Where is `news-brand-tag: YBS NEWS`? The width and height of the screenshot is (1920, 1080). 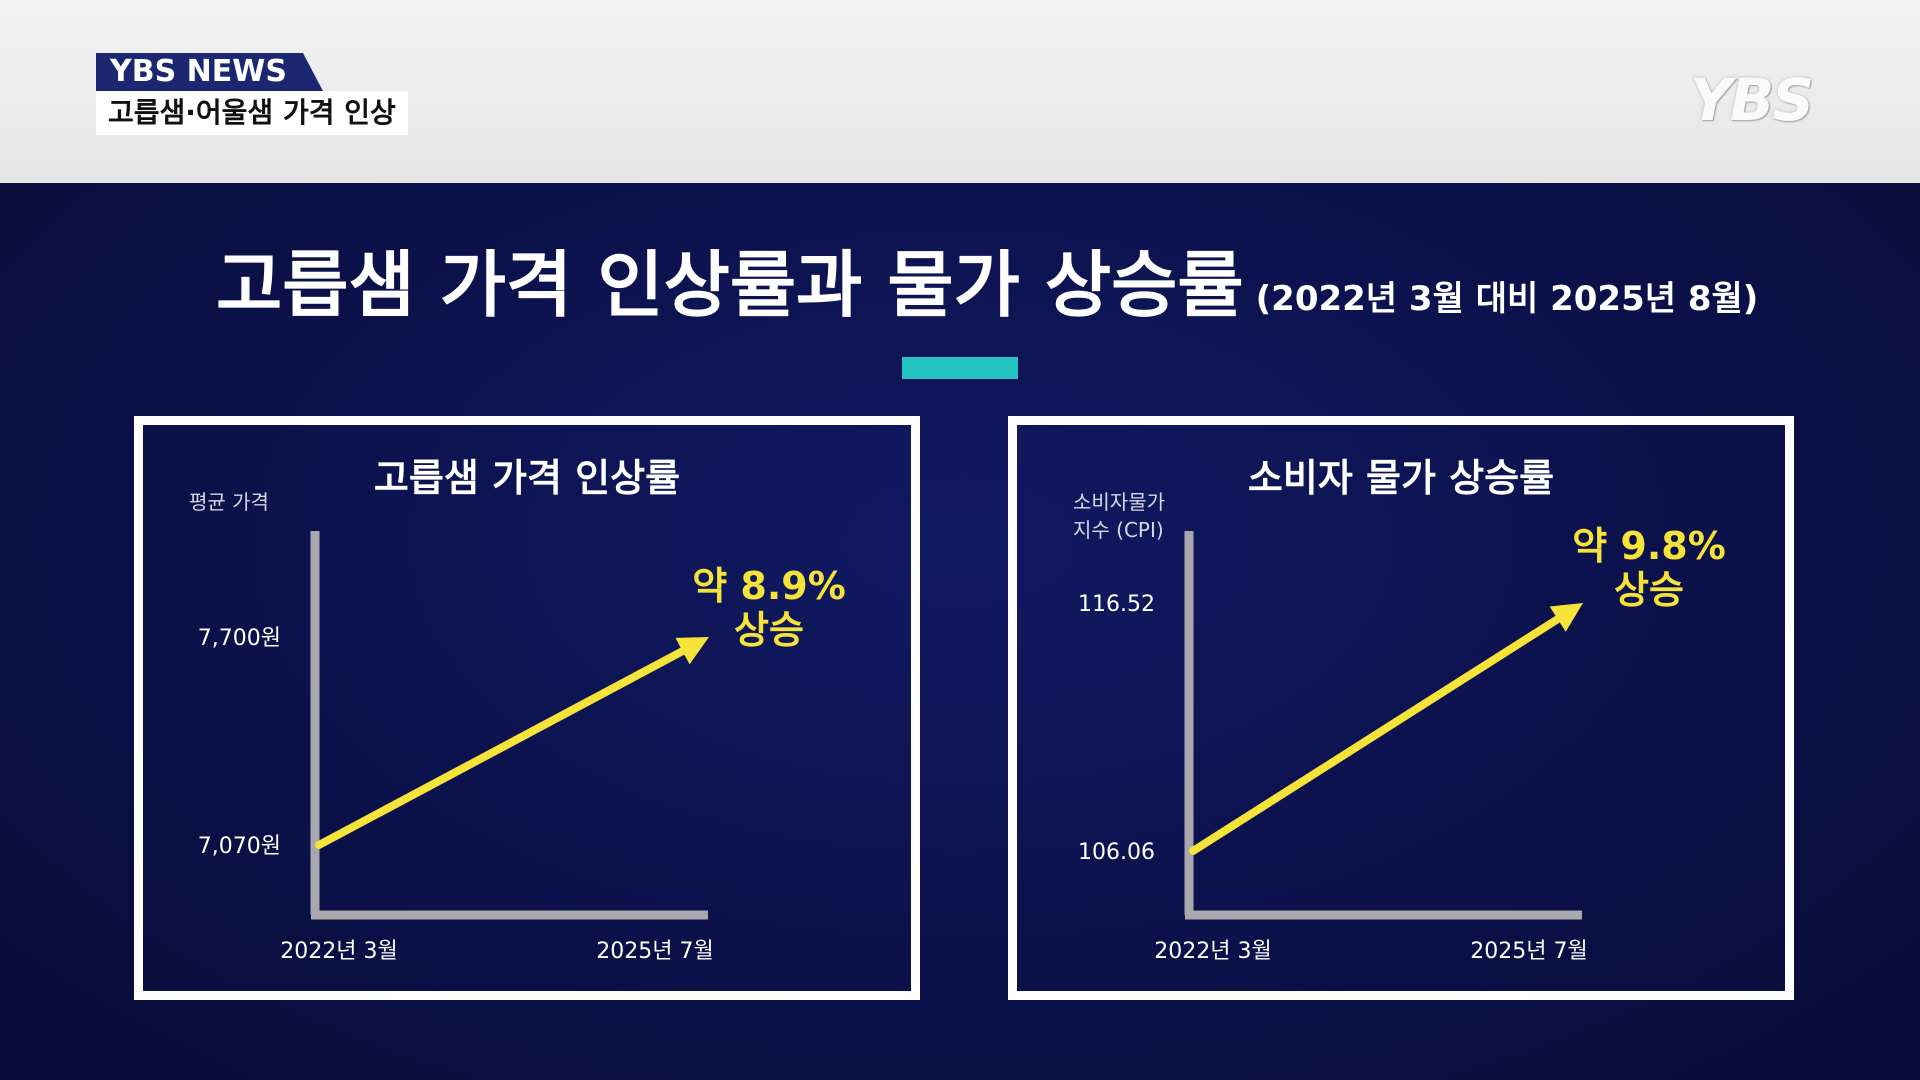 news-brand-tag: YBS NEWS is located at coordinates (209, 72).